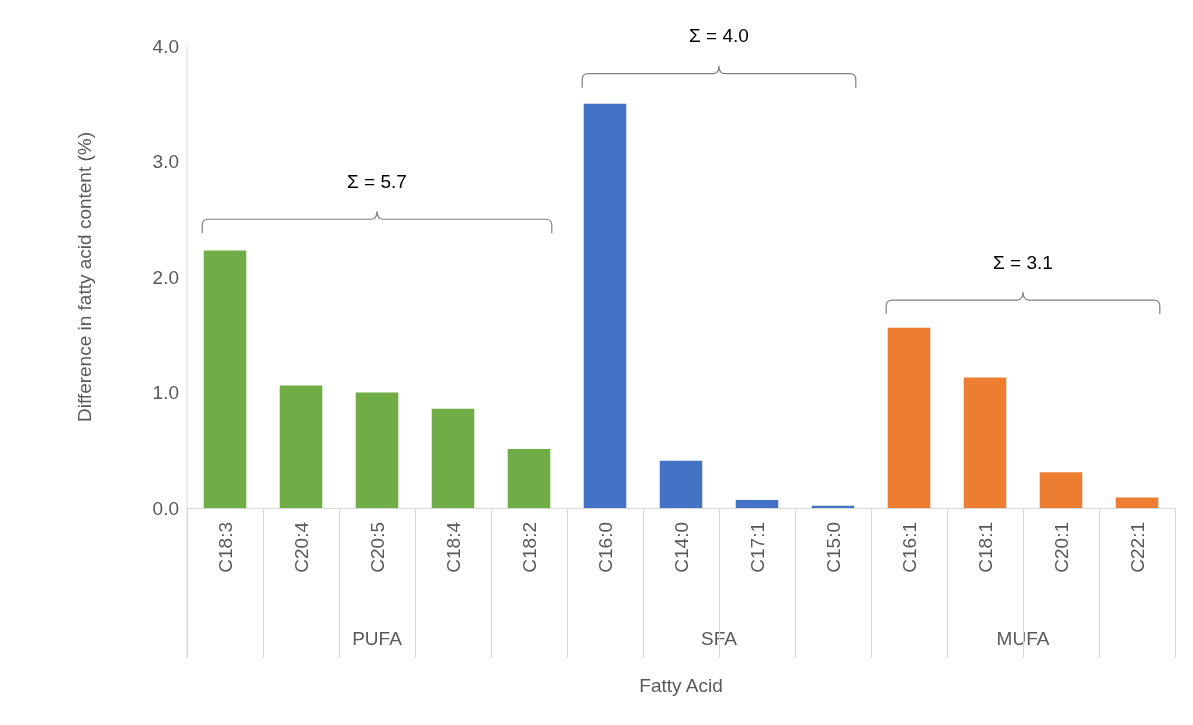 This screenshot has width=1193, height=725. I want to click on x-tick-label: C18:1, so click(985, 547).